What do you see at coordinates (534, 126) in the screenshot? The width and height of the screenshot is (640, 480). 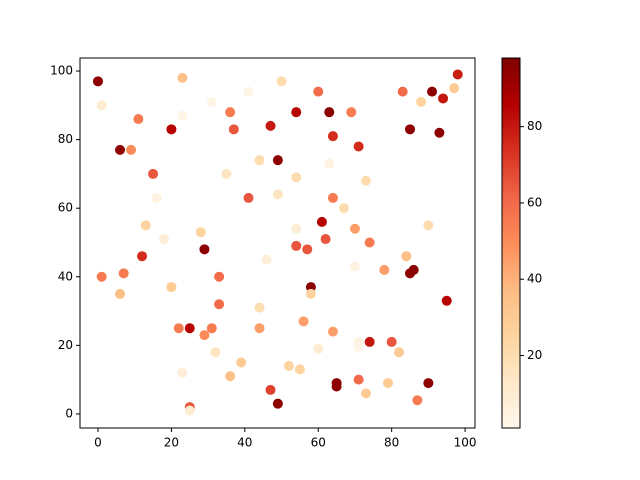 I see `colorbar-tick-label: 80` at bounding box center [534, 126].